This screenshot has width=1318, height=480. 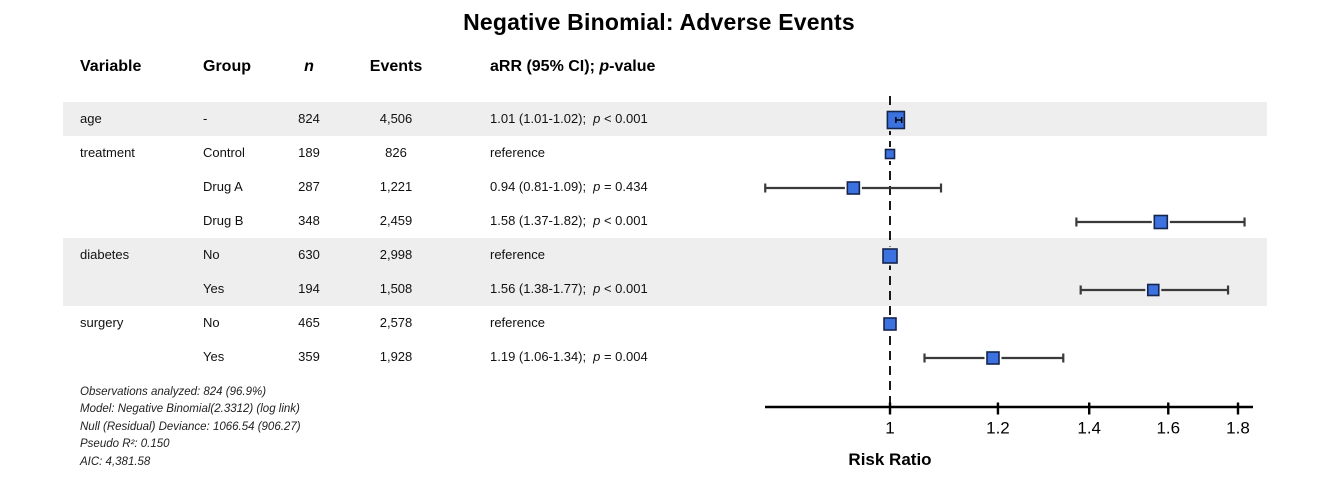 I want to click on cell-n: 630, so click(x=309, y=254).